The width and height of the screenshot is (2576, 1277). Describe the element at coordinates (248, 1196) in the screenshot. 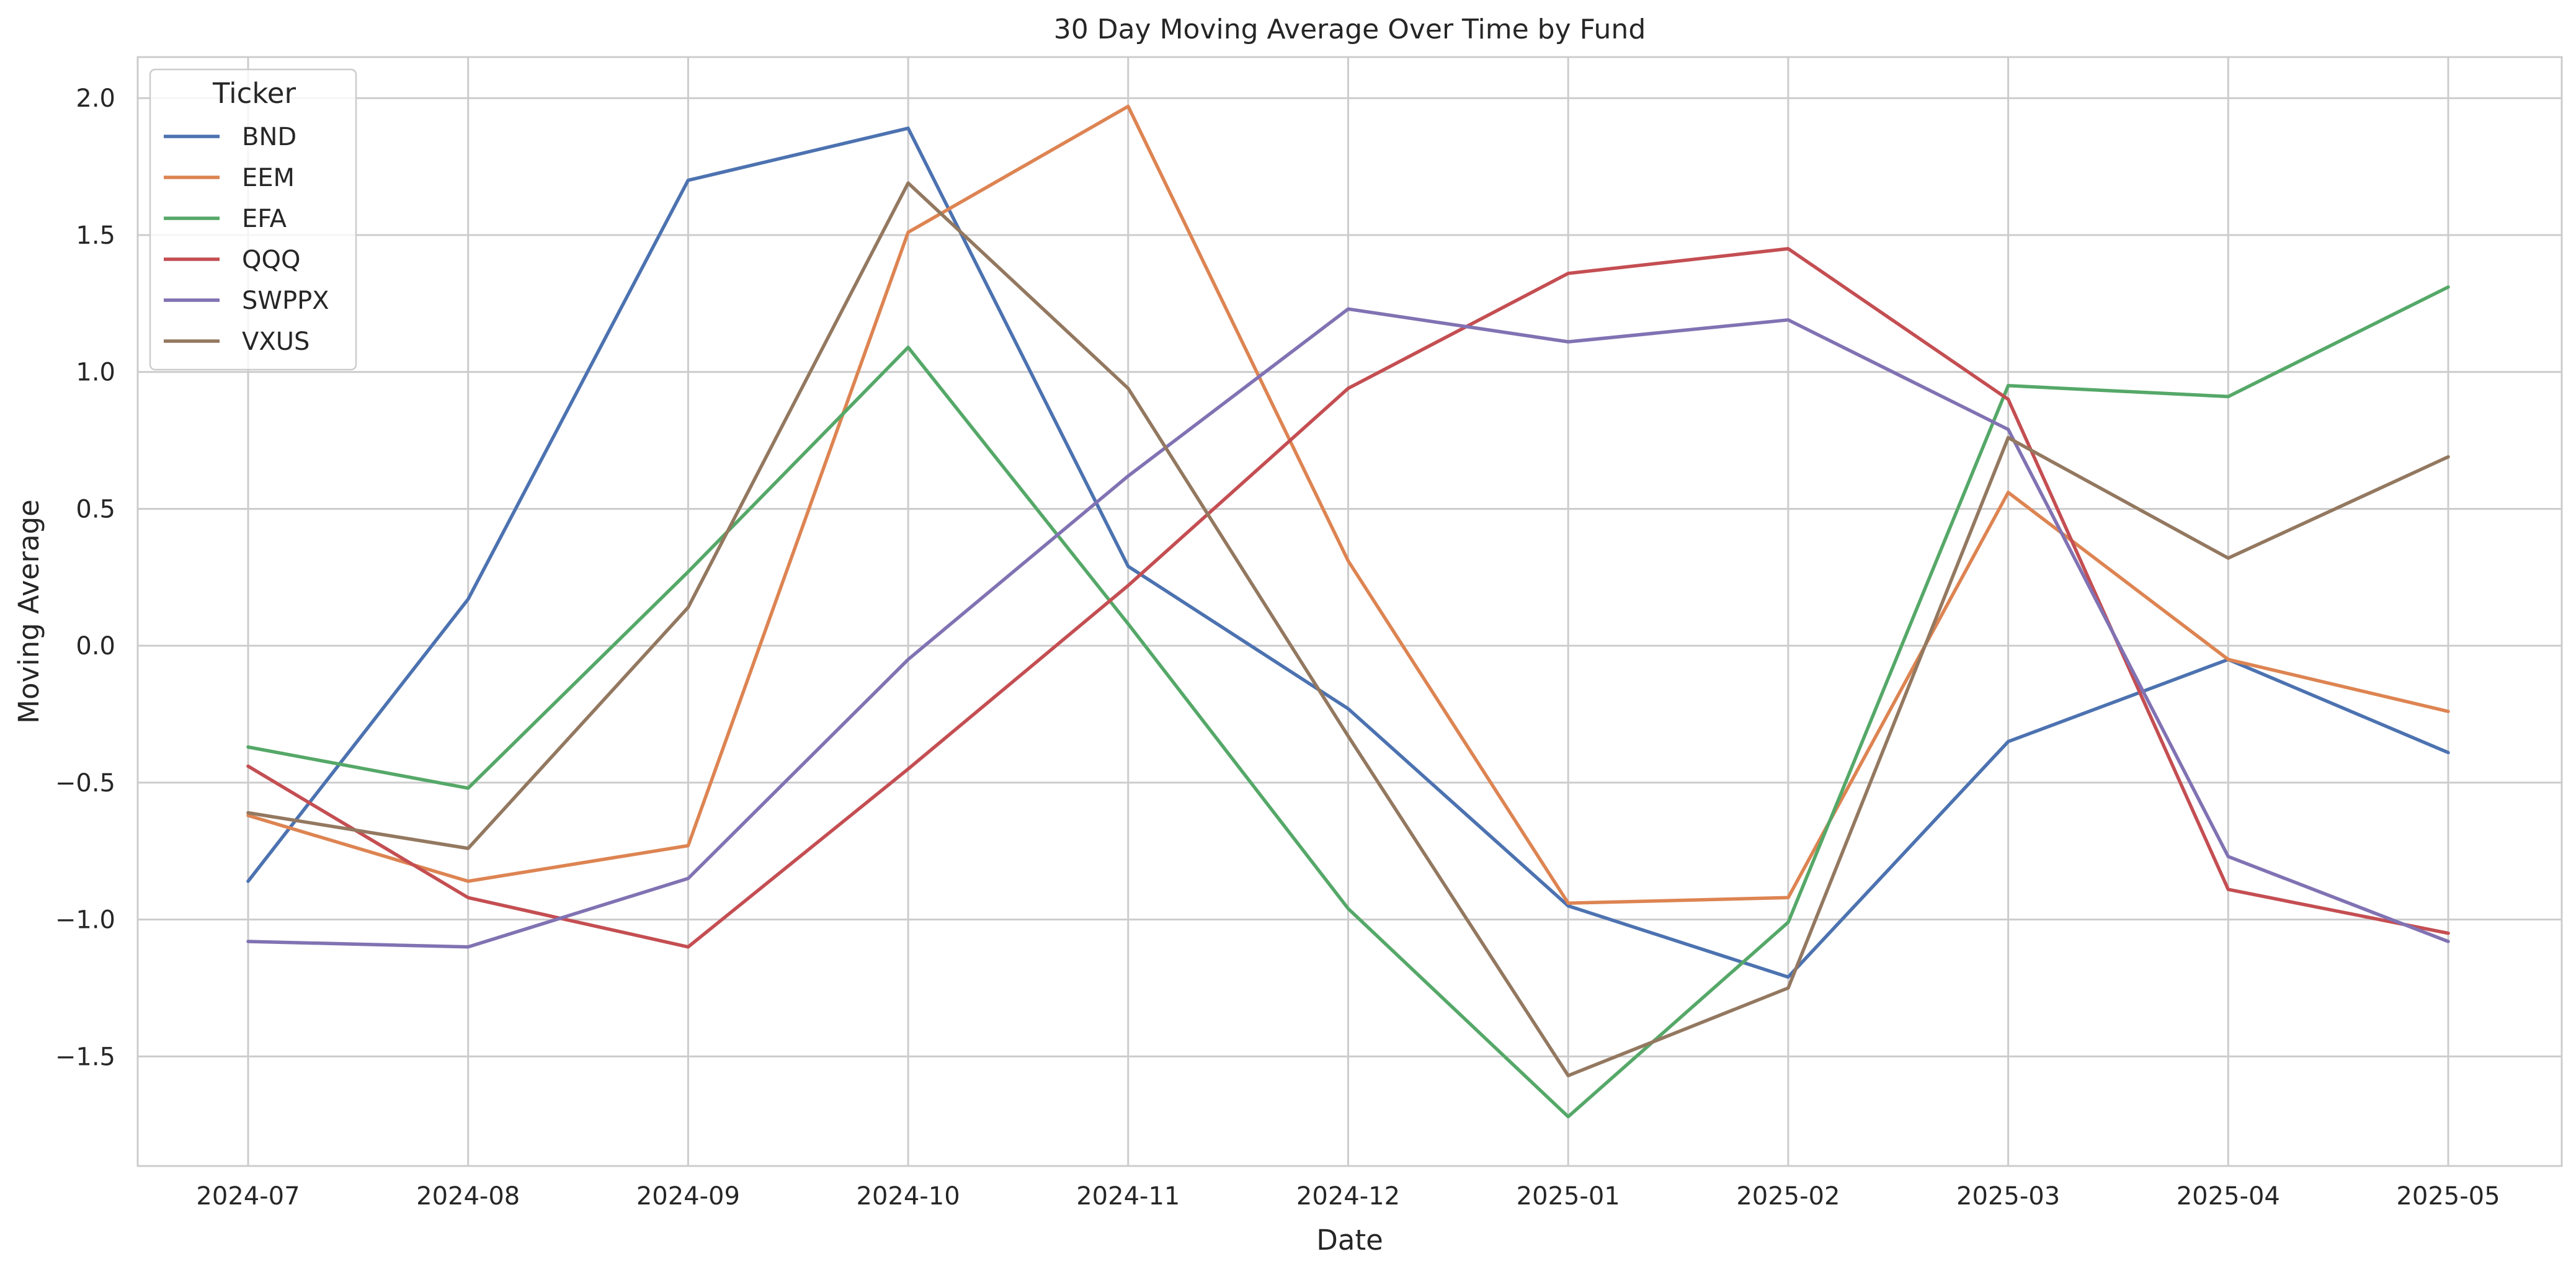

I see `x-tick-label: 2024-07` at that location.